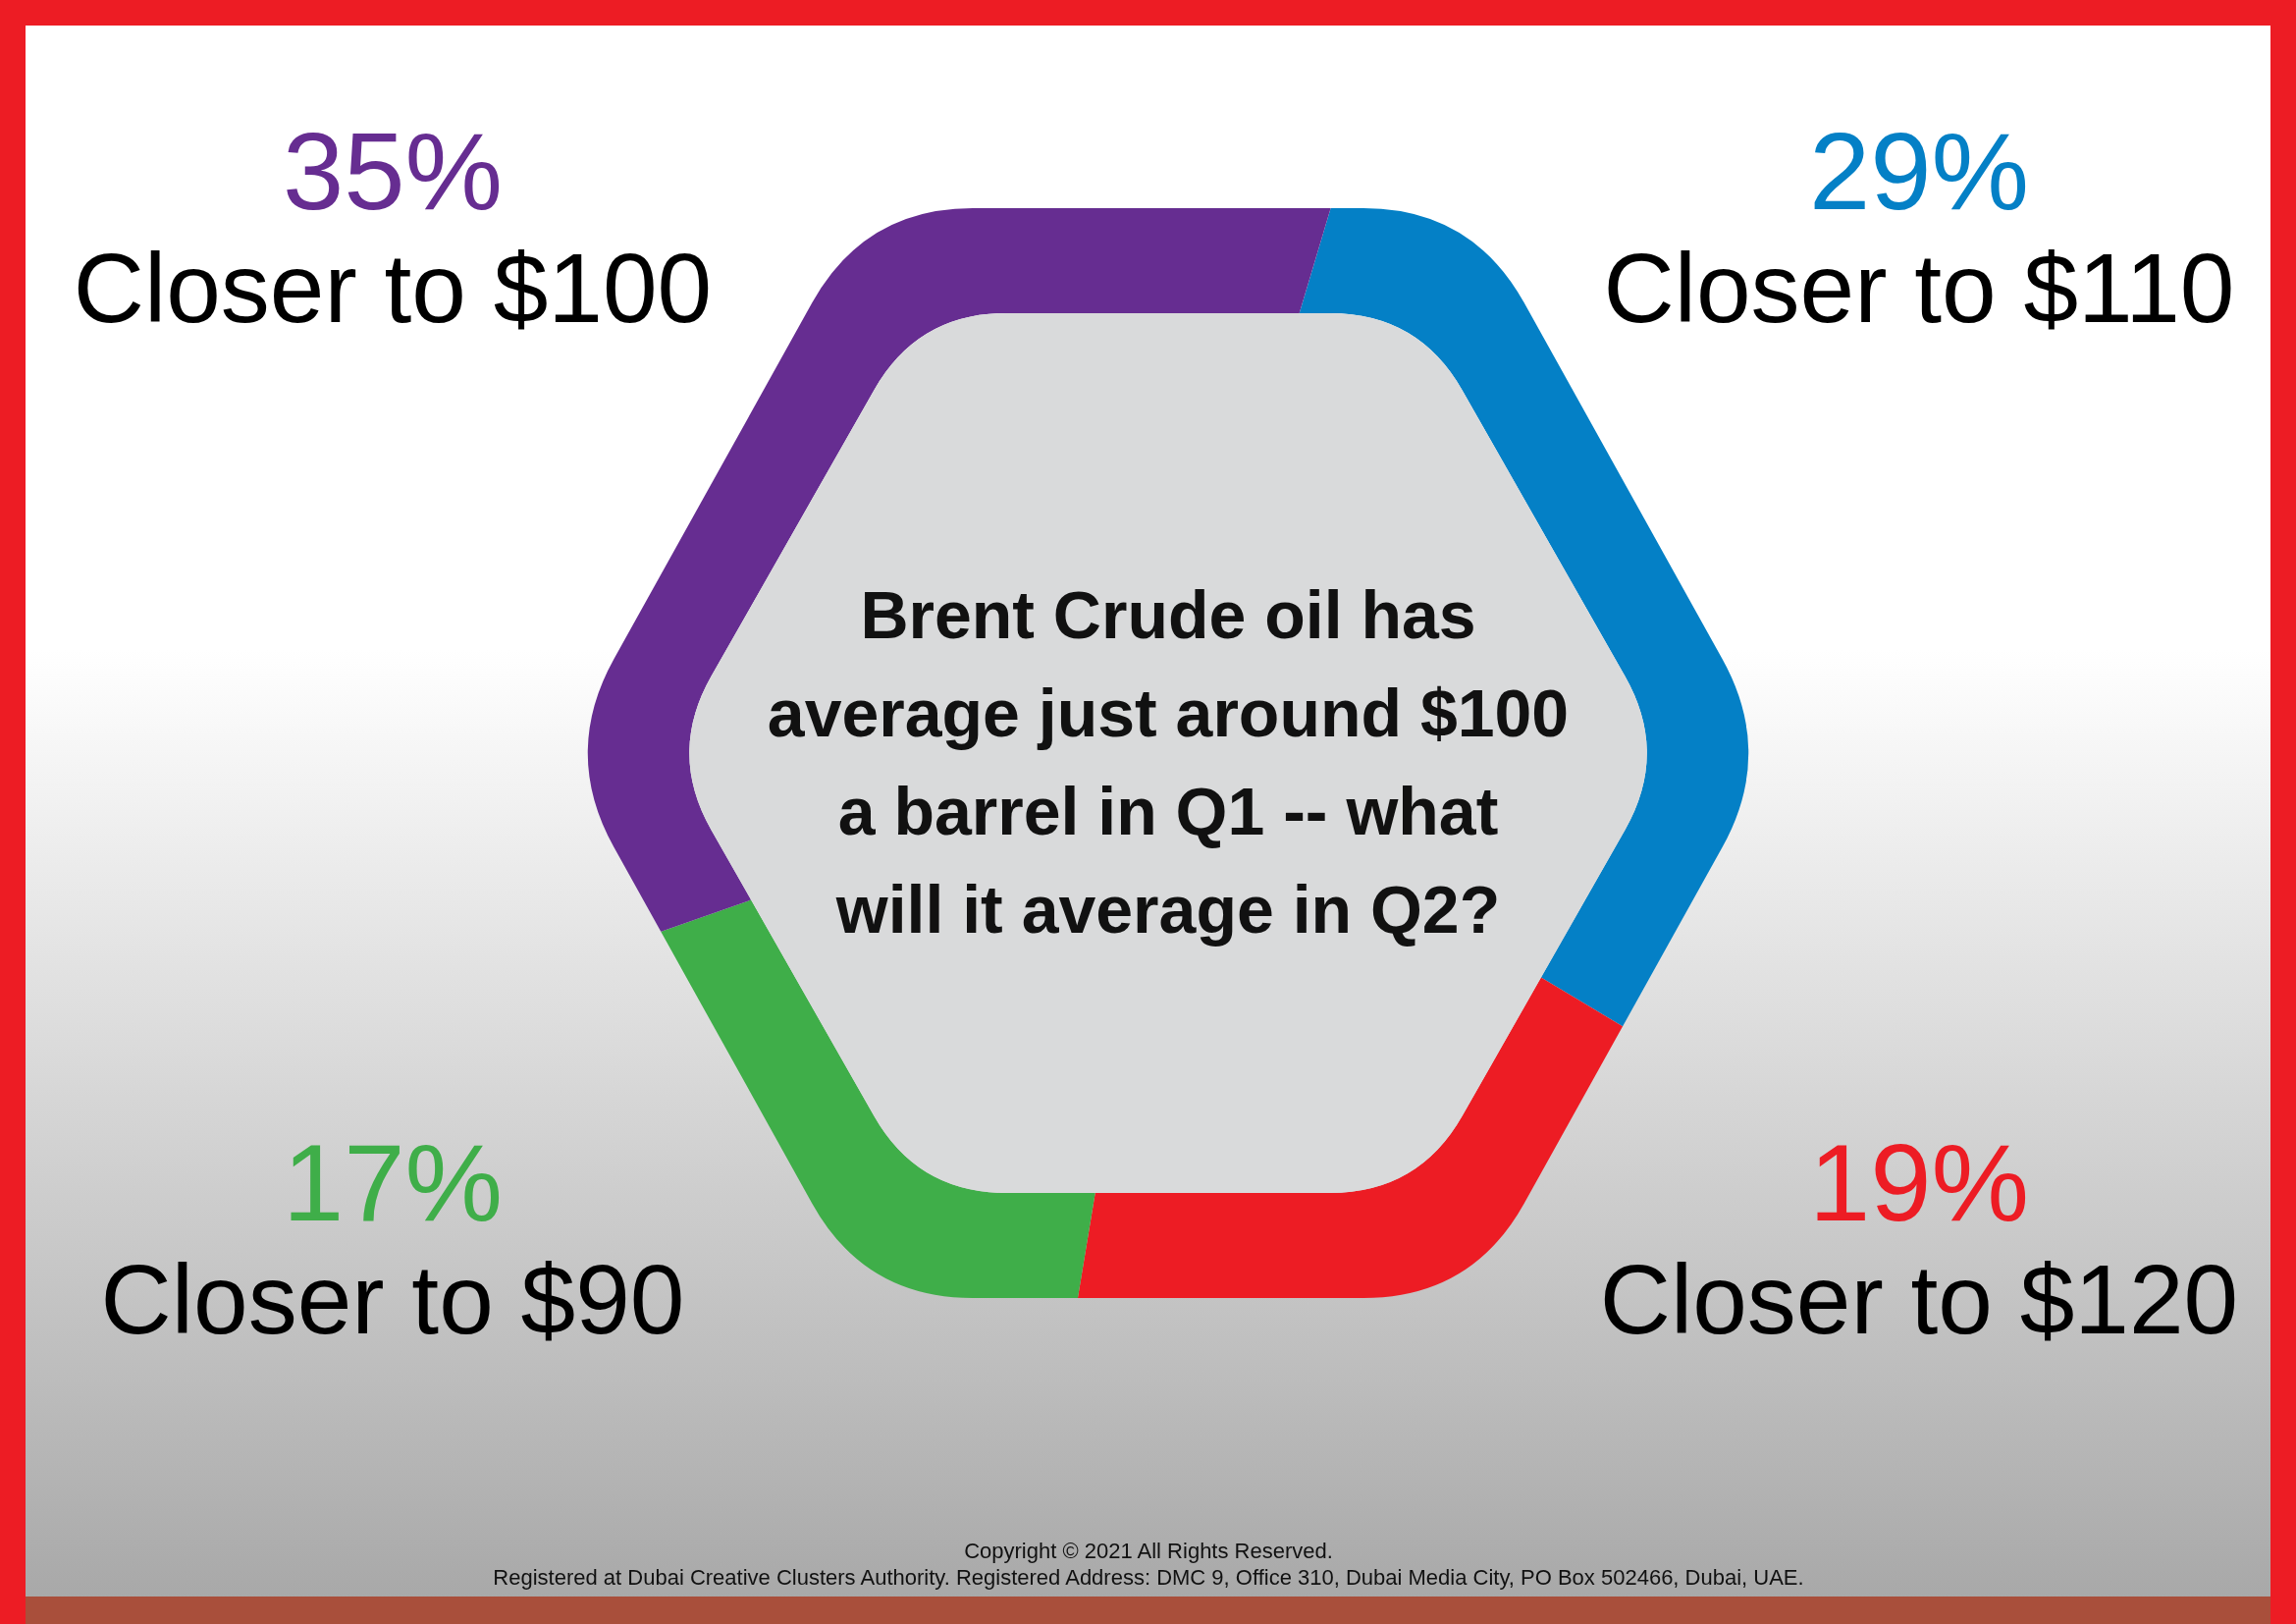 Image resolution: width=2296 pixels, height=1624 pixels. What do you see at coordinates (393, 288) in the screenshot?
I see `slice-label: Closer to $100` at bounding box center [393, 288].